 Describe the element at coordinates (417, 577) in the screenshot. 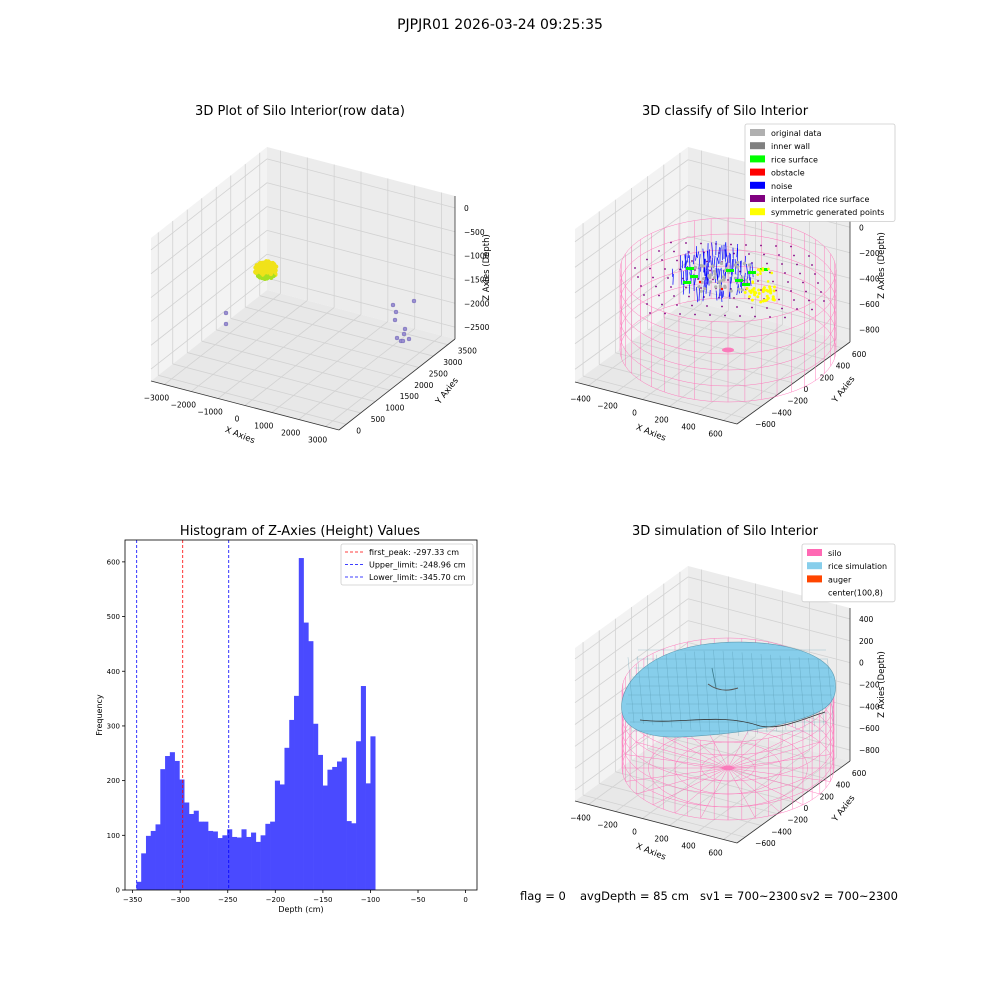

I see `plot3-legend-label: Lower_limit: -345.70 cm` at that location.